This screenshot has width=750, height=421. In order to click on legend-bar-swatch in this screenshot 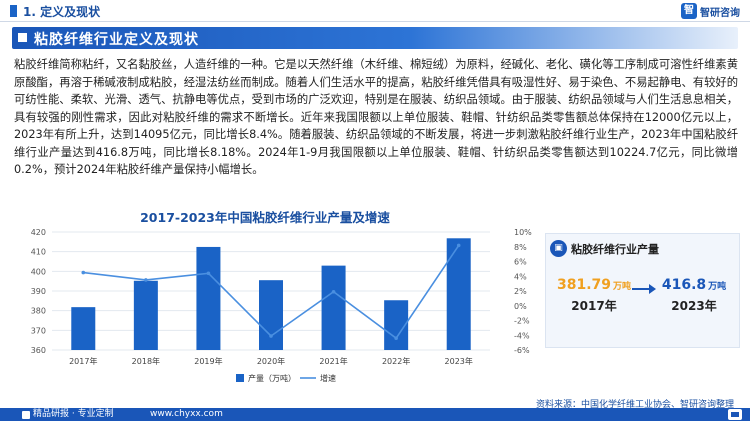, I will do `click(240, 378)`.